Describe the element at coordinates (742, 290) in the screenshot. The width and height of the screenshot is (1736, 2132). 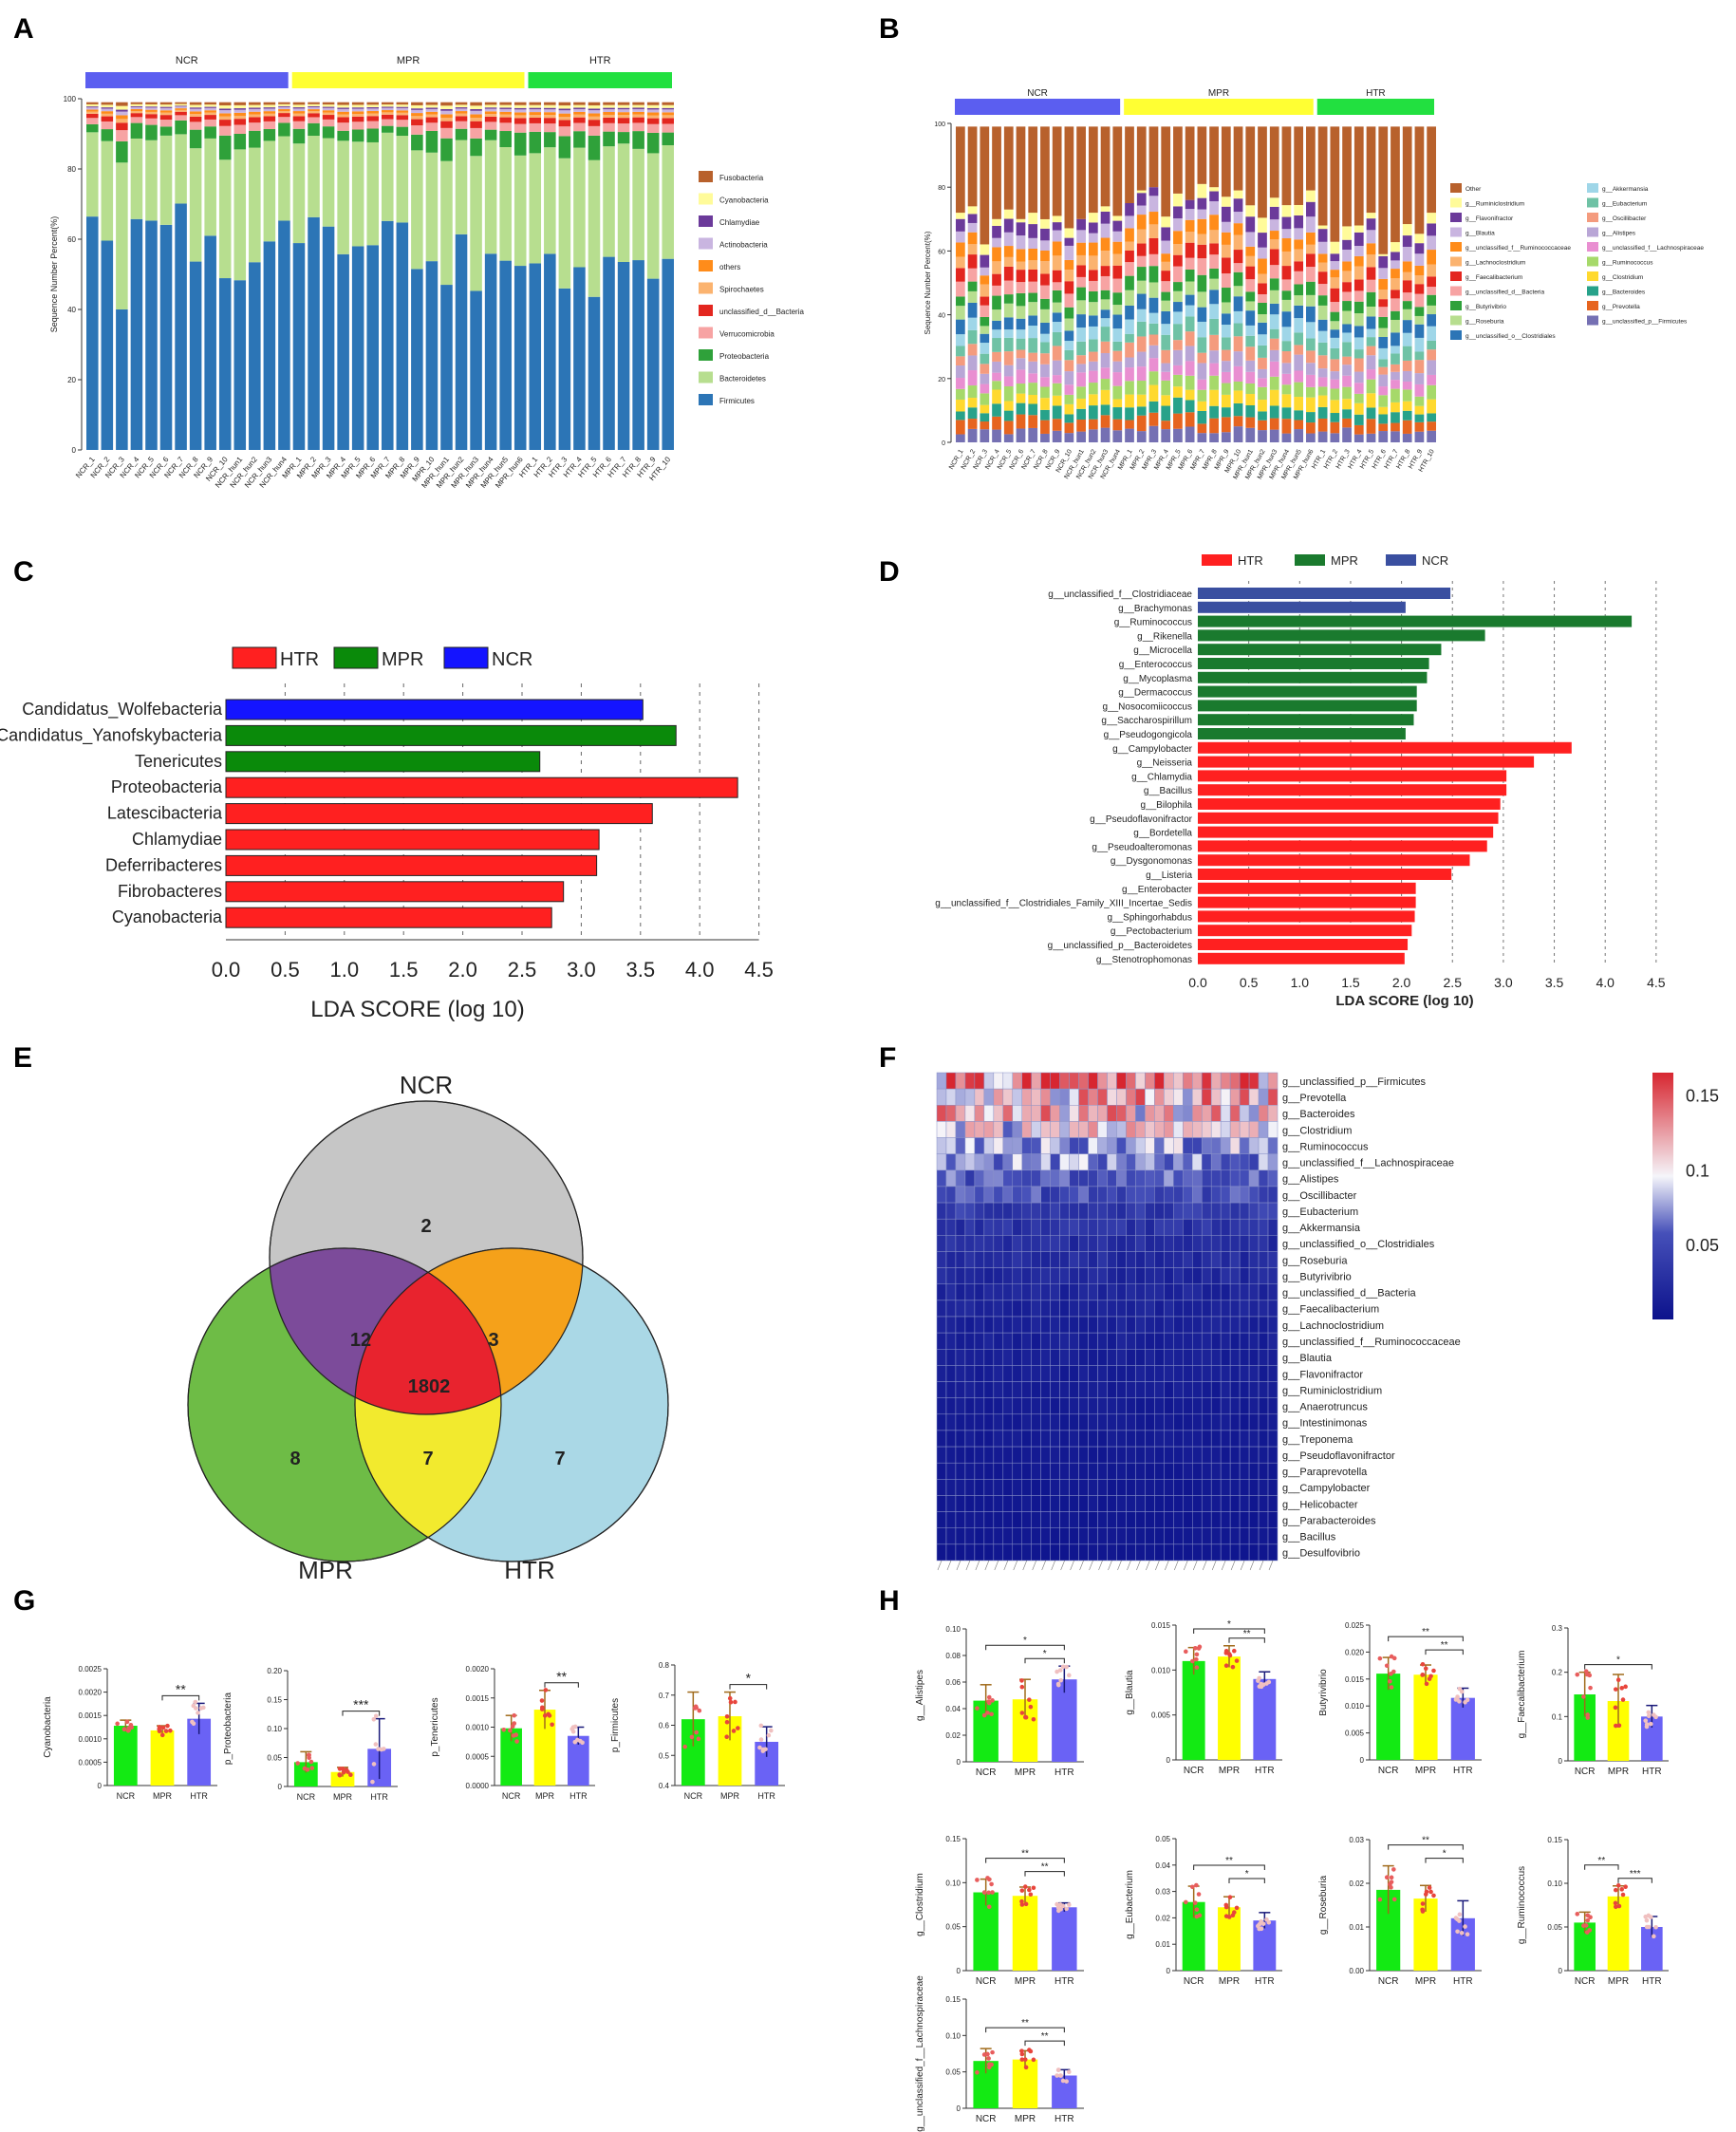
I see `legend-label: Spirochaetes` at that location.